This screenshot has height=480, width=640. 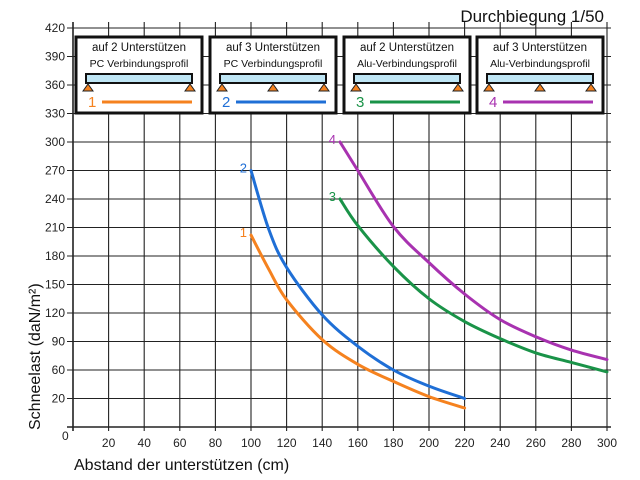 I want to click on x-tick-label: 280, so click(x=571, y=443).